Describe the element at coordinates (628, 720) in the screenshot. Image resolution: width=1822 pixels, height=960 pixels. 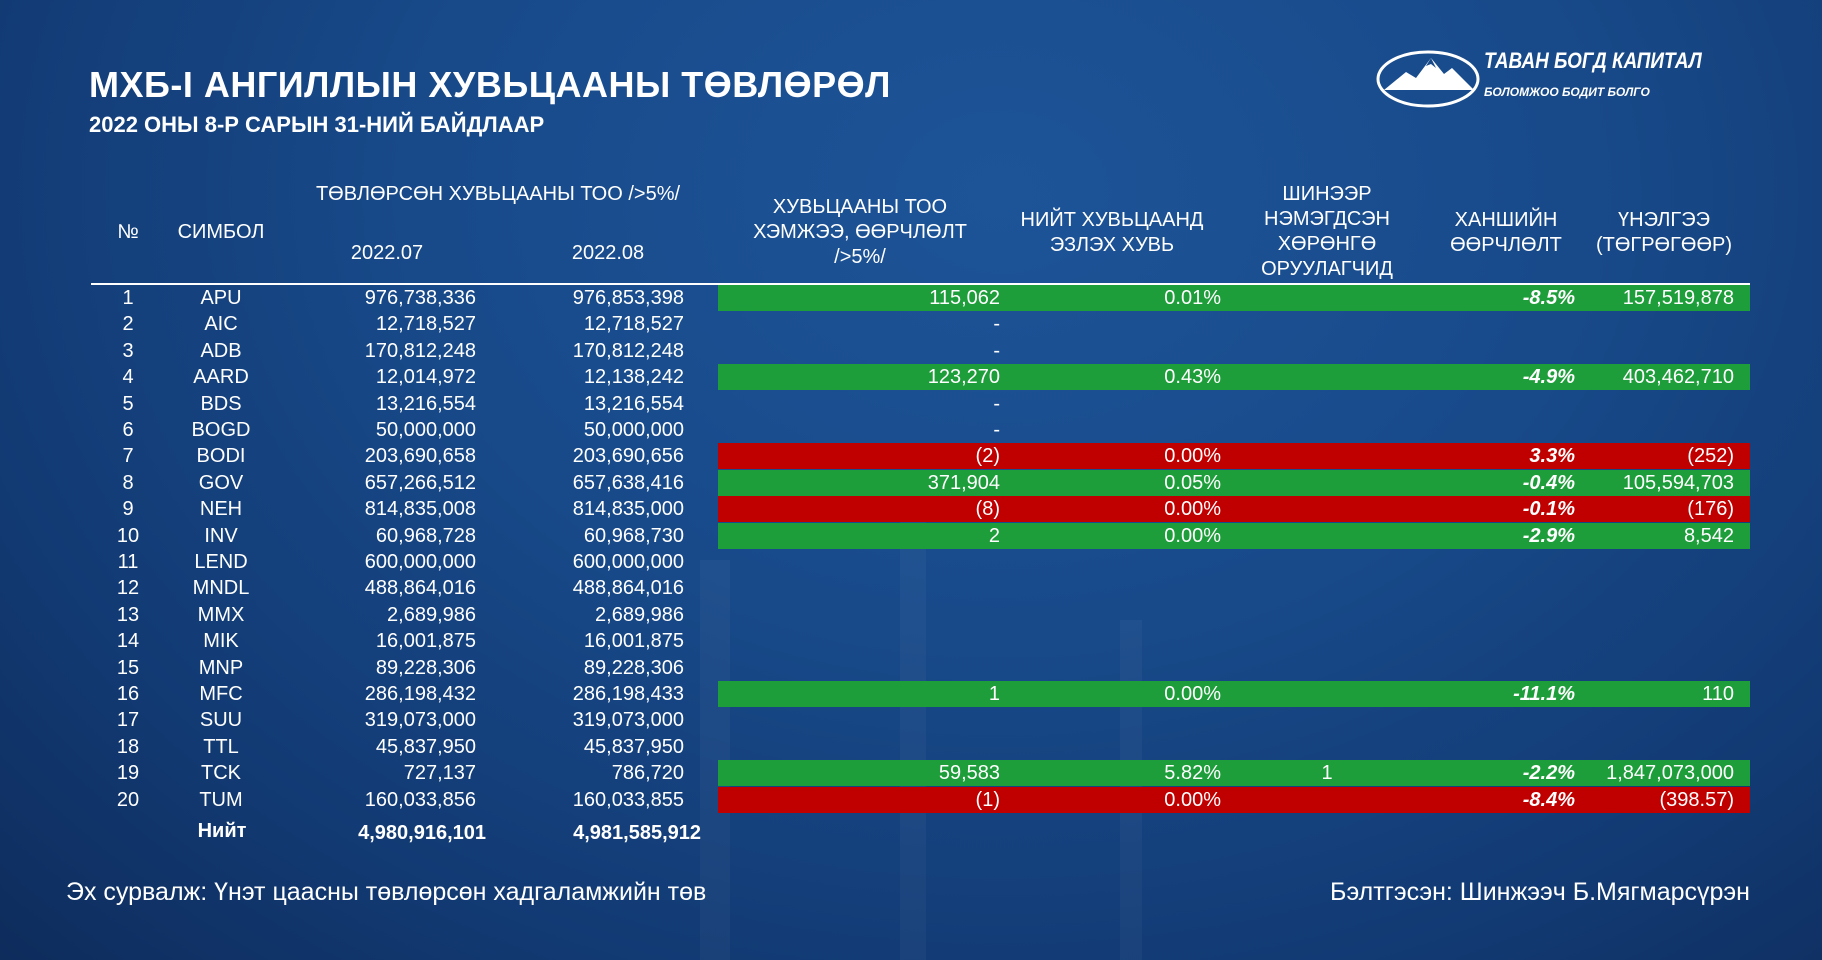
I see `cell-aug: 319,073,000` at that location.